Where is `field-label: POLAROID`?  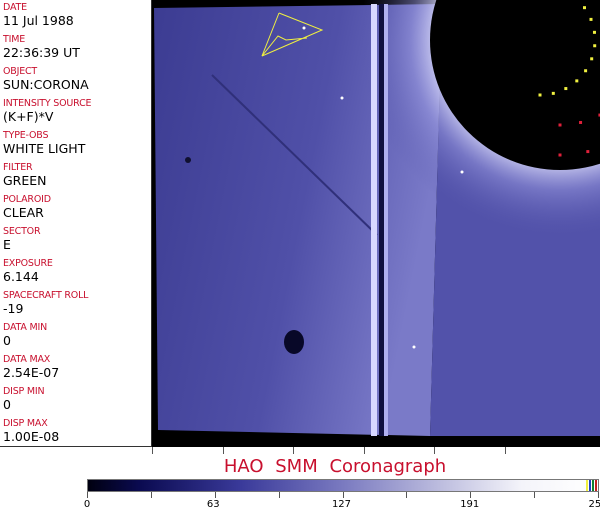 field-label: POLAROID is located at coordinates (27, 199).